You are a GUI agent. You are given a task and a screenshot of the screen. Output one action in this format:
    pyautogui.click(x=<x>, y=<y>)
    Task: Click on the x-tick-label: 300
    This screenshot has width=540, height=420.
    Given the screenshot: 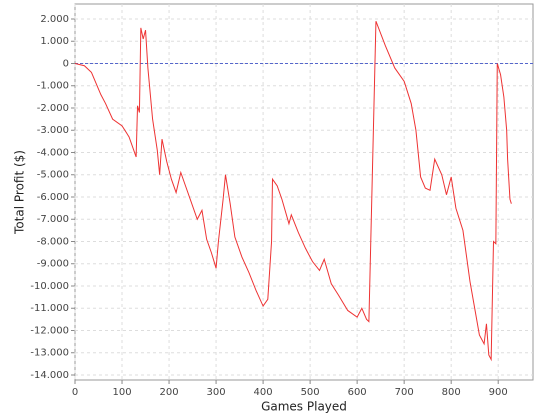 What is the action you would take?
    pyautogui.click(x=216, y=392)
    